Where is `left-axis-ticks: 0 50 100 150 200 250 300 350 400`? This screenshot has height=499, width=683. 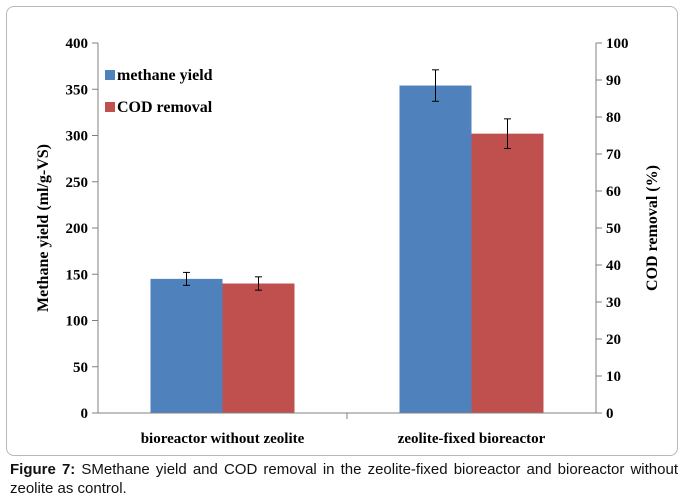
left-axis-ticks: 0 50 100 150 200 250 300 350 400 is located at coordinates (82, 229).